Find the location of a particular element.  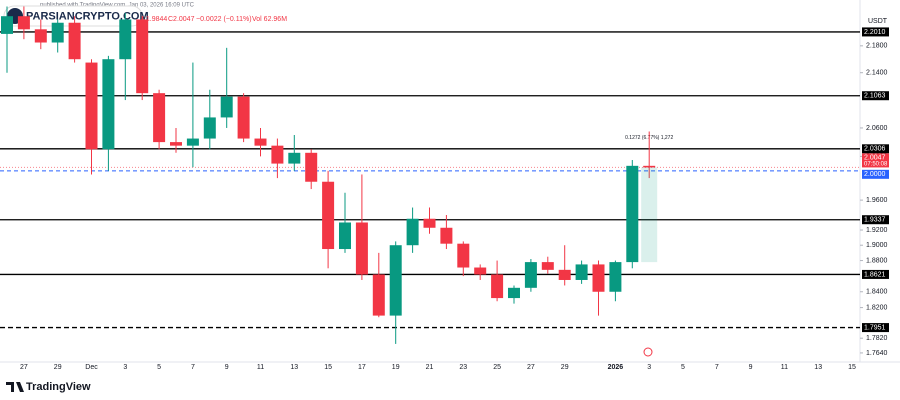

y-tick-label: 1.9600 is located at coordinates (877, 200).